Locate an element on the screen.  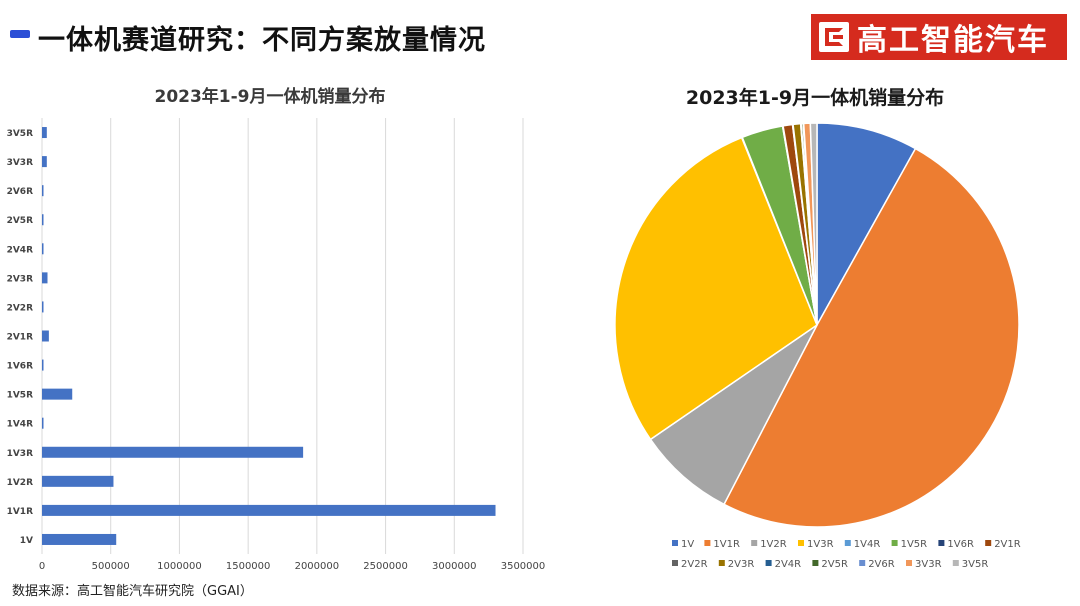
y-category-label: 1V2R is located at coordinates (20, 483).